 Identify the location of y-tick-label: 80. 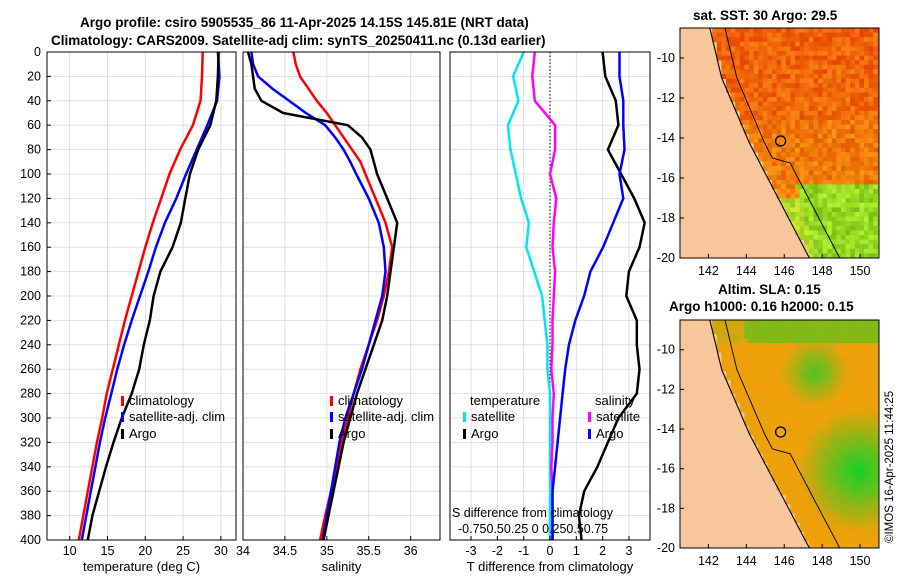
(34, 150).